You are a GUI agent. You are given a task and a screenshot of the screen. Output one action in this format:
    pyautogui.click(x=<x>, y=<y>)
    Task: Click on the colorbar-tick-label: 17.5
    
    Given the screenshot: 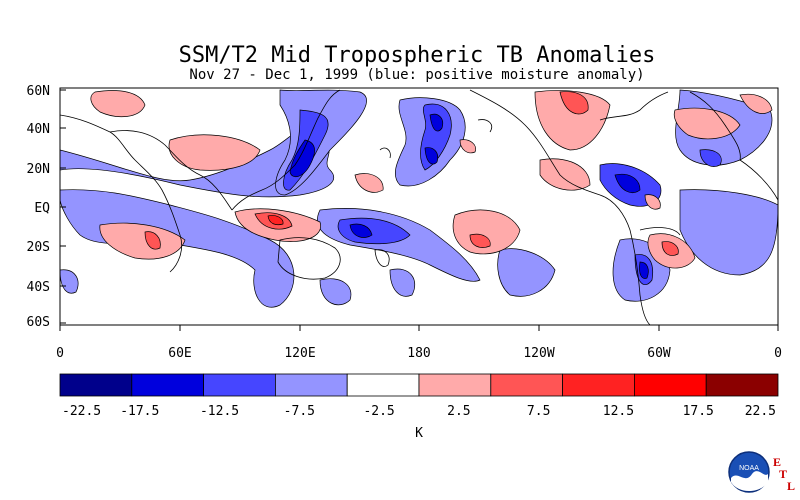 What is the action you would take?
    pyautogui.click(x=698, y=411)
    